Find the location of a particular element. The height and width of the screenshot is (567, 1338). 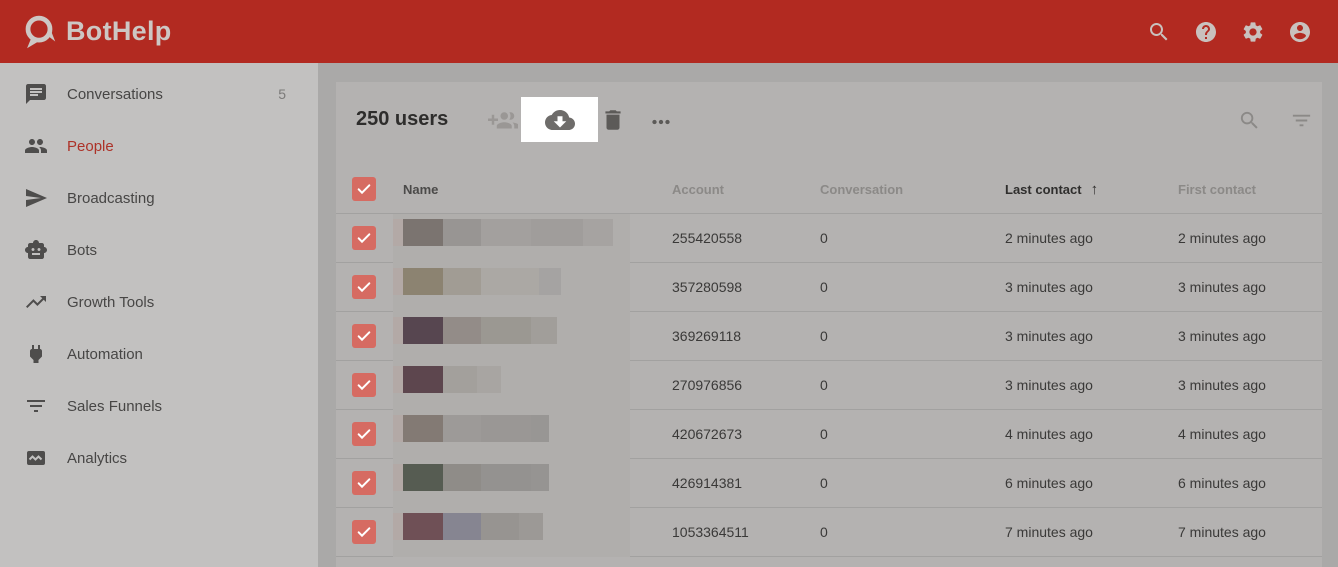

app-header: BotHelp is located at coordinates (669, 31).